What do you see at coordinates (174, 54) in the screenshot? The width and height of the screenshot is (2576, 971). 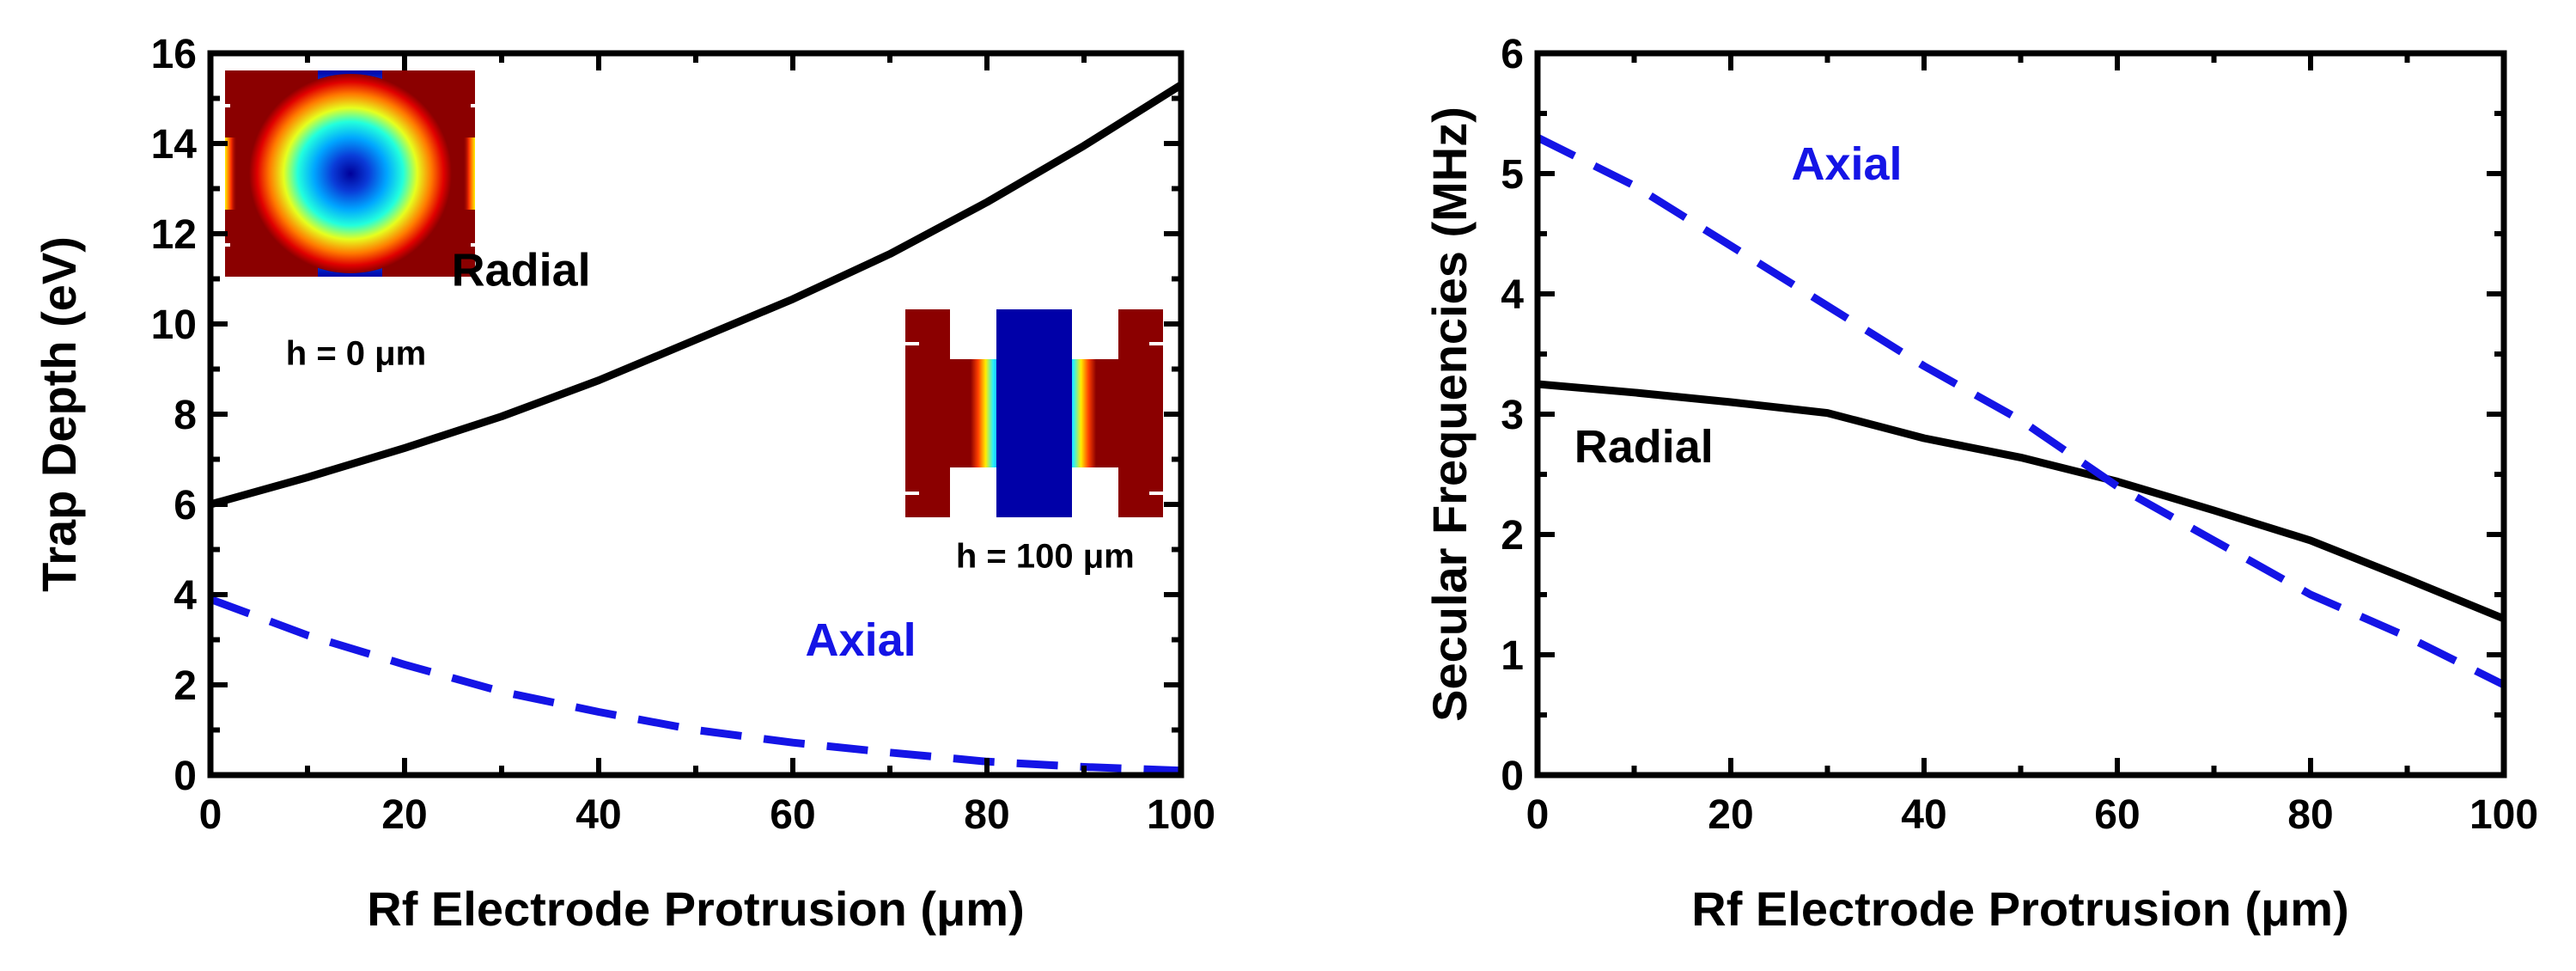 I see `y-tick-label: 16` at bounding box center [174, 54].